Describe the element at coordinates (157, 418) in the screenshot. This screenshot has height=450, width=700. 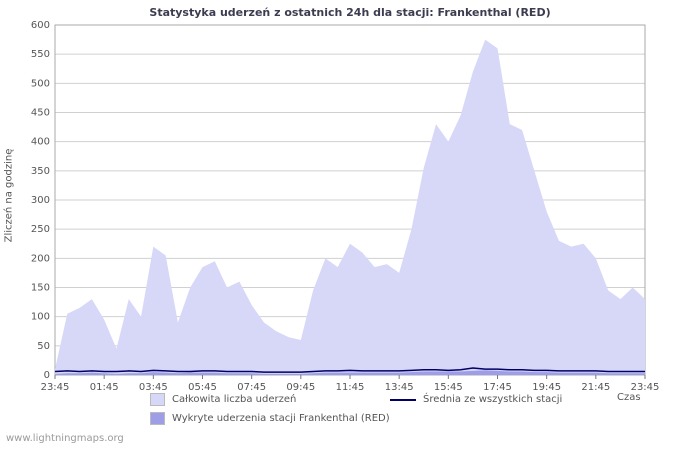
I see `station-strikes-swatch` at that location.